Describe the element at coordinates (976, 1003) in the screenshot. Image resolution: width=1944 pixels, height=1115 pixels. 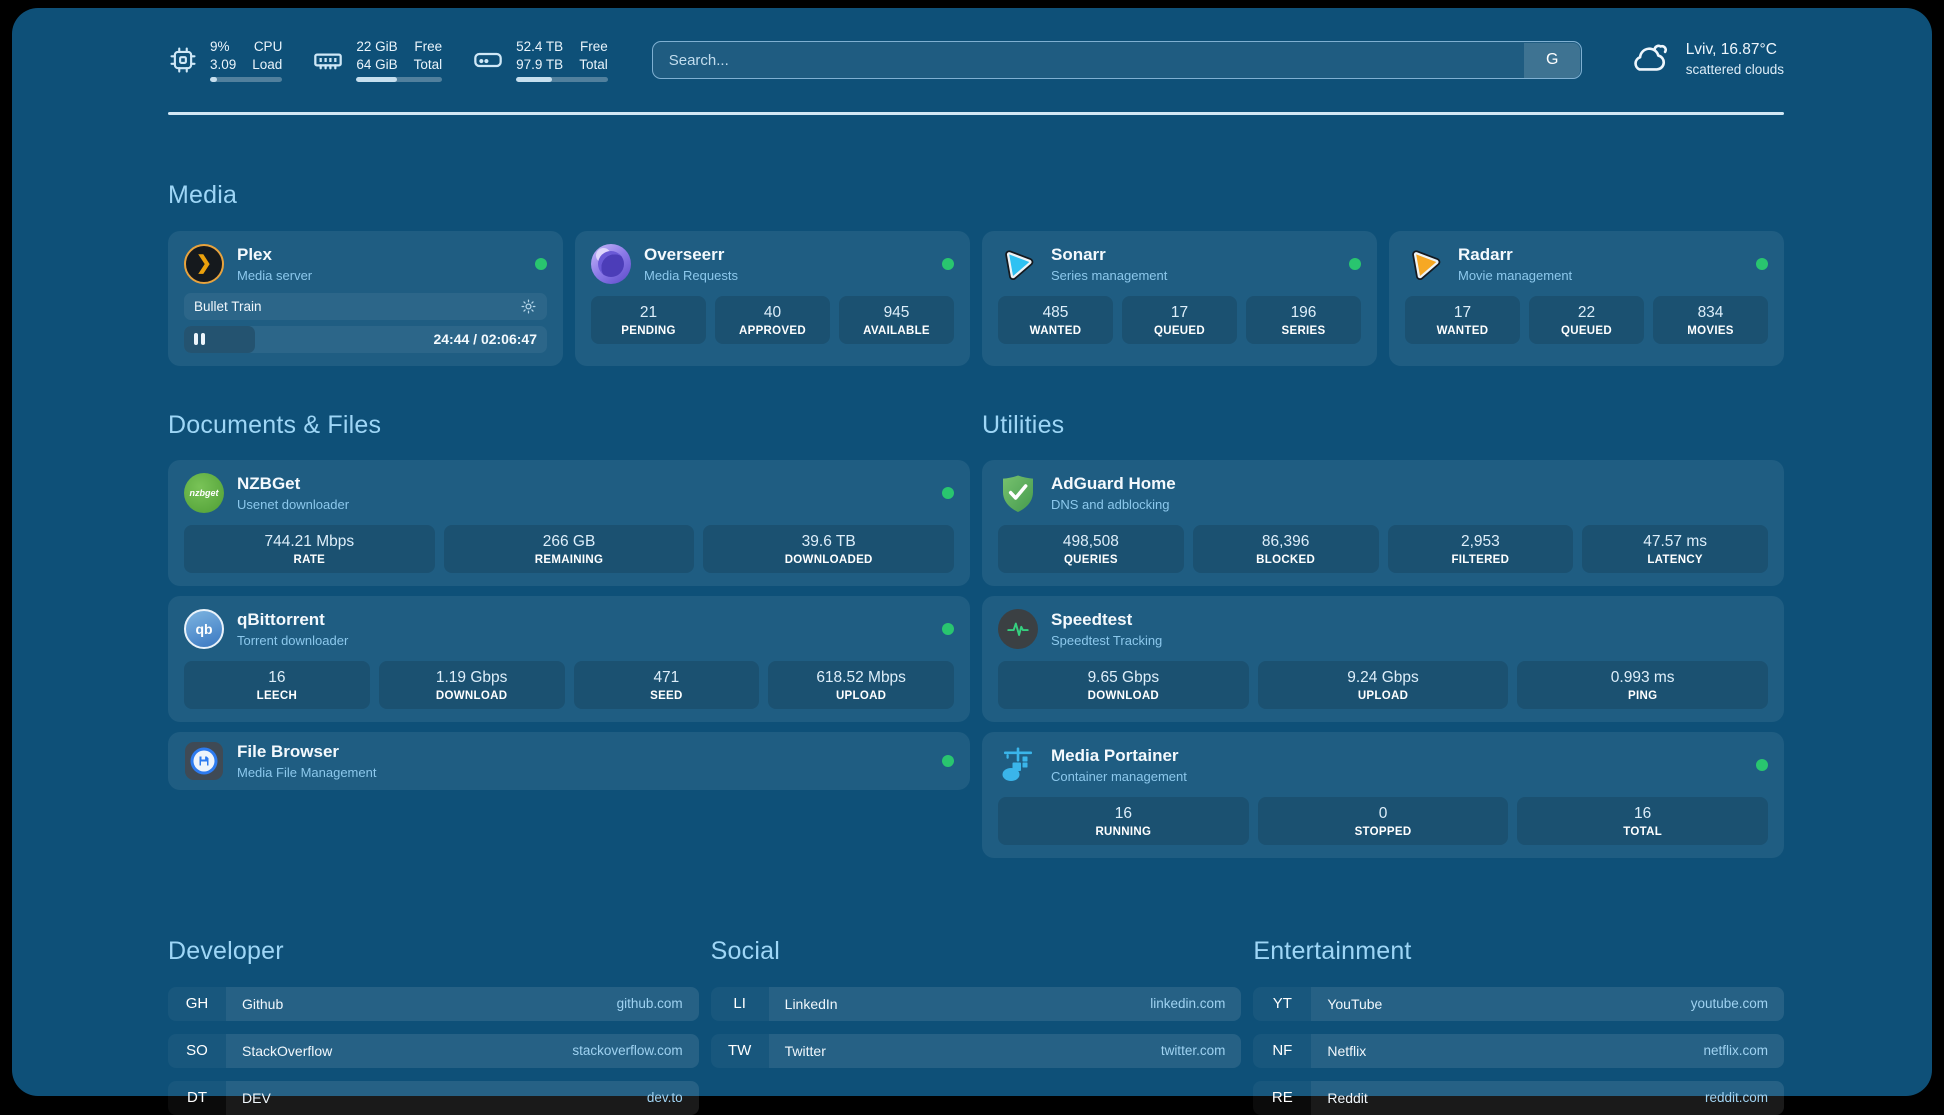
I see `bookmark-linkedin: LI LinkedIn linkedin.com` at that location.